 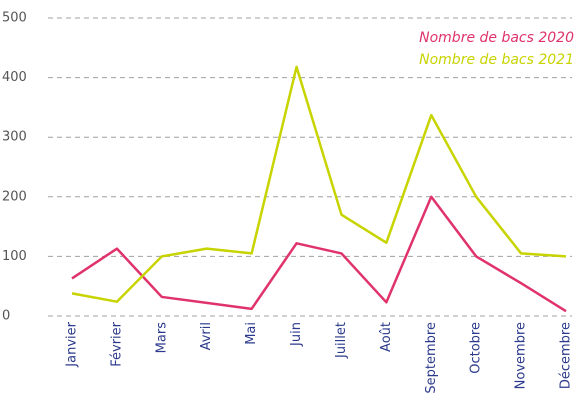 What do you see at coordinates (72, 344) in the screenshot?
I see `x-tick-label: Janvier` at bounding box center [72, 344].